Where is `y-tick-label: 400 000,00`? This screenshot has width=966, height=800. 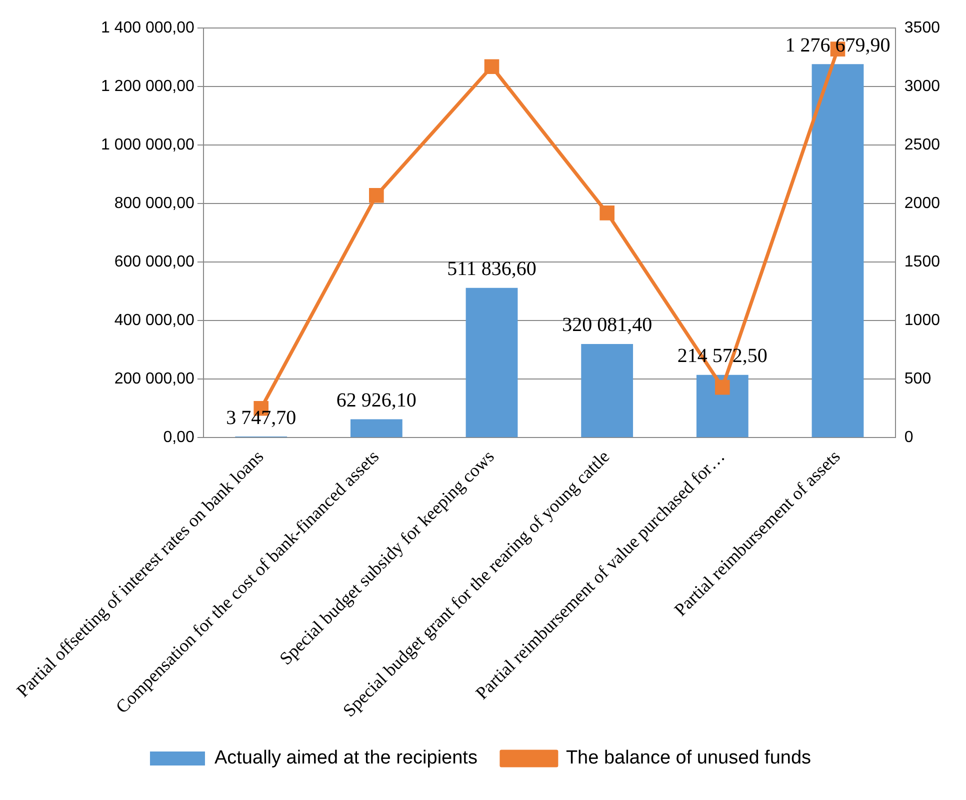
y-tick-label: 400 000,00 is located at coordinates (154, 320).